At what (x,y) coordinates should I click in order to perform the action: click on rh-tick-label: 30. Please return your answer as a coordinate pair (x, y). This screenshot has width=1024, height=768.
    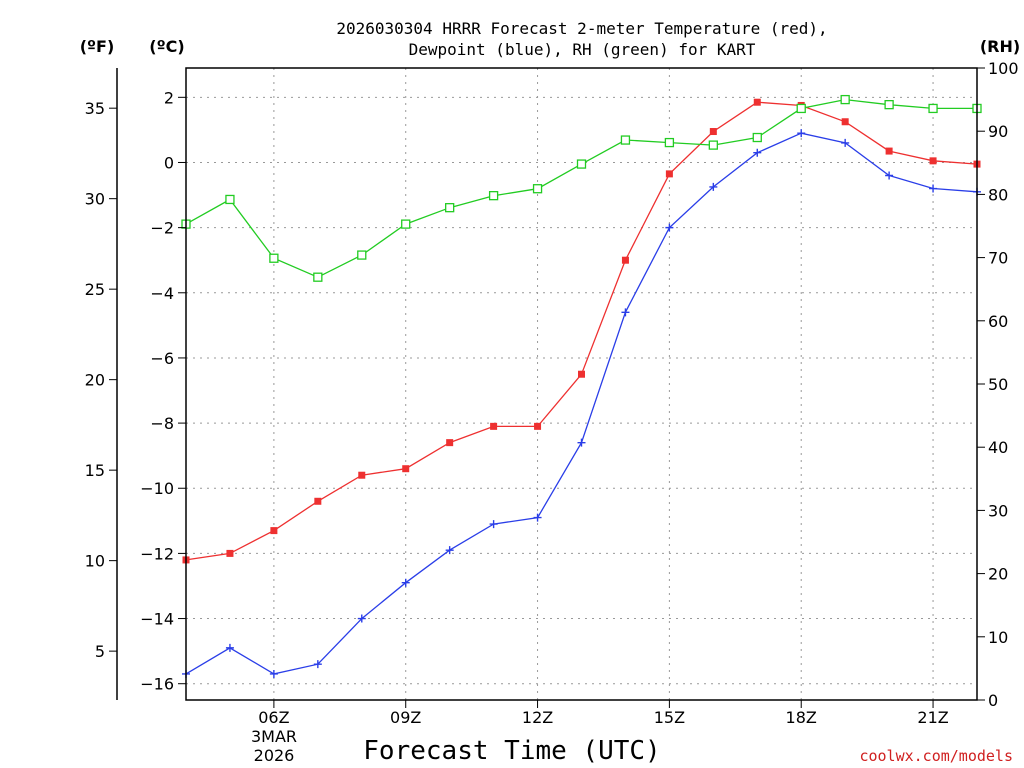
    Looking at the image, I should click on (998, 510).